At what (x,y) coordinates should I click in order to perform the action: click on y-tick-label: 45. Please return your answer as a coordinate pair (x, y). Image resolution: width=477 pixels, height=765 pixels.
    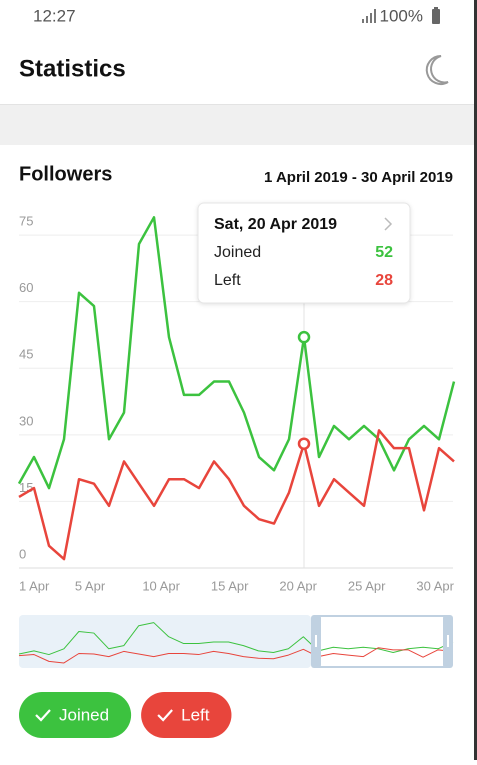
    Looking at the image, I should click on (26, 354).